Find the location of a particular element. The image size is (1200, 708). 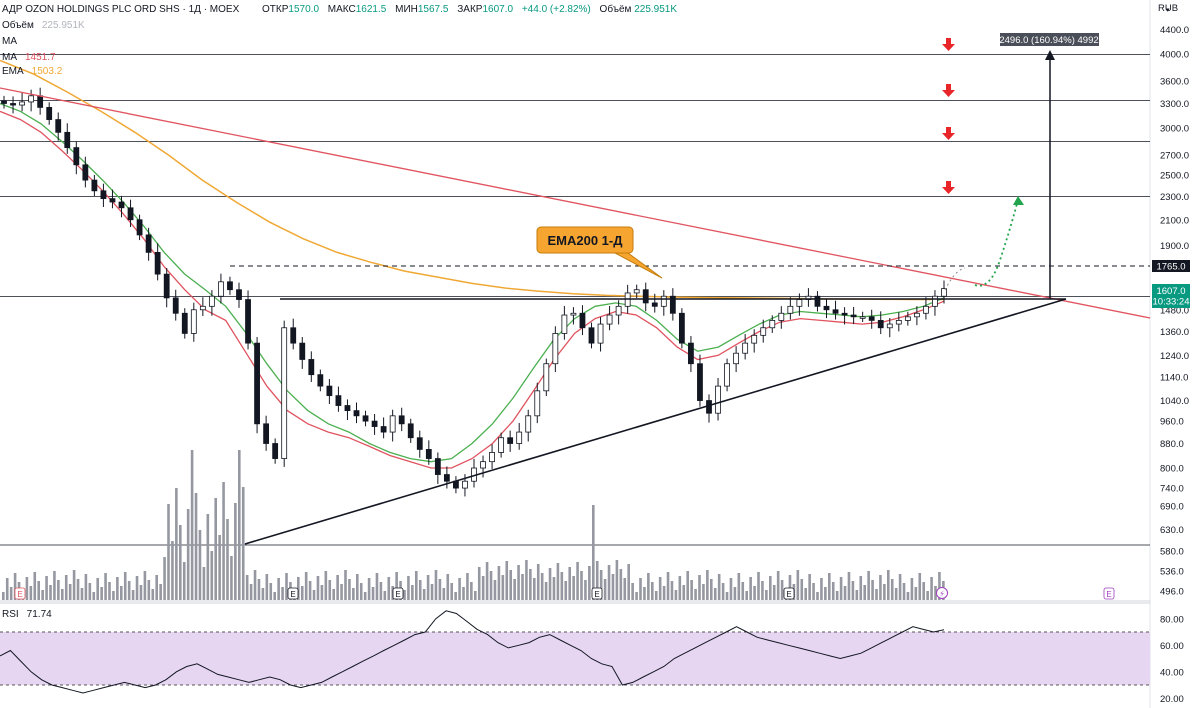

ema200-callout-text: EMA200 1-Д is located at coordinates (585, 240).